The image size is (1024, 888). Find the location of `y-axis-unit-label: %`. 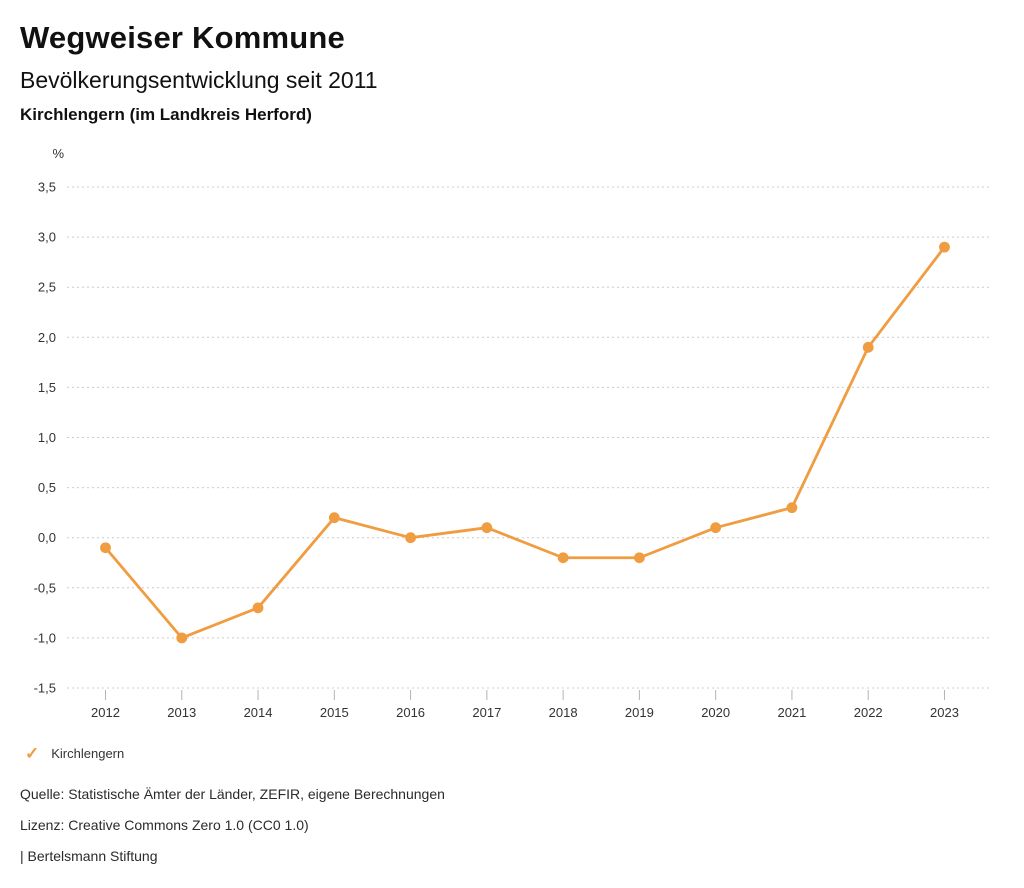

y-axis-unit-label: % is located at coordinates (58, 153).